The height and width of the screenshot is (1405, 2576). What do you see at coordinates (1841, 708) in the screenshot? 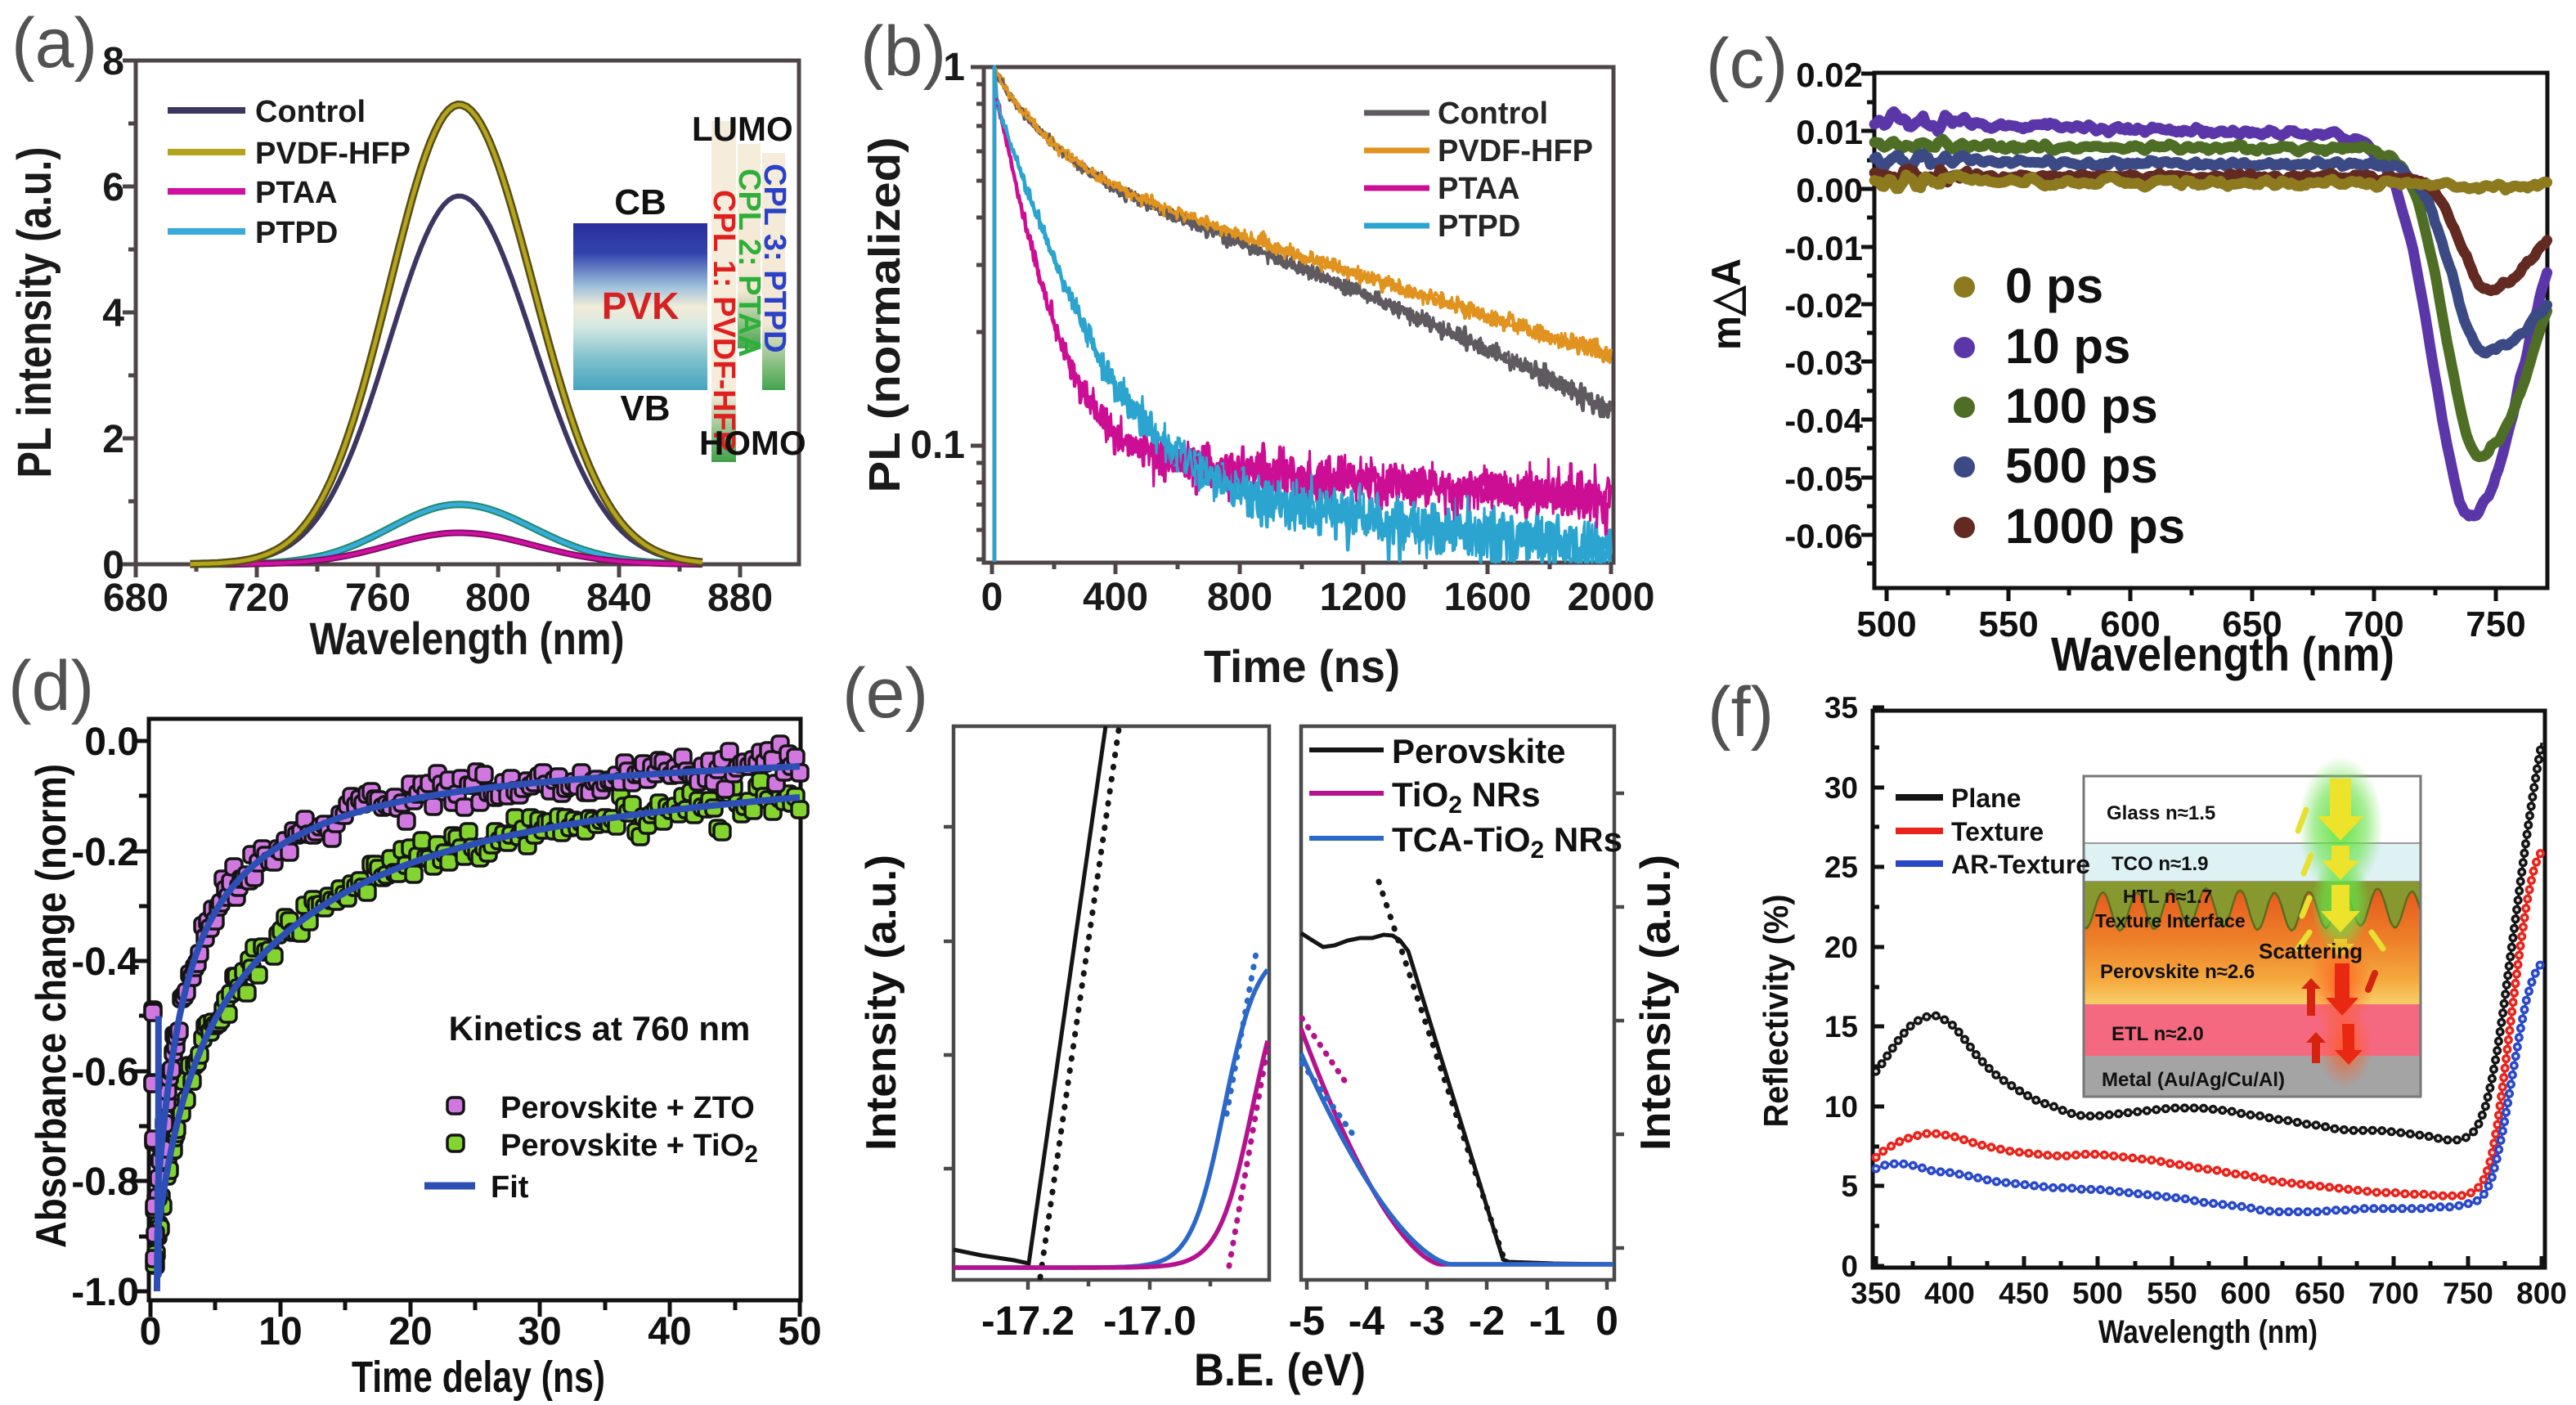
I see `svg-text: 35` at bounding box center [1841, 708].